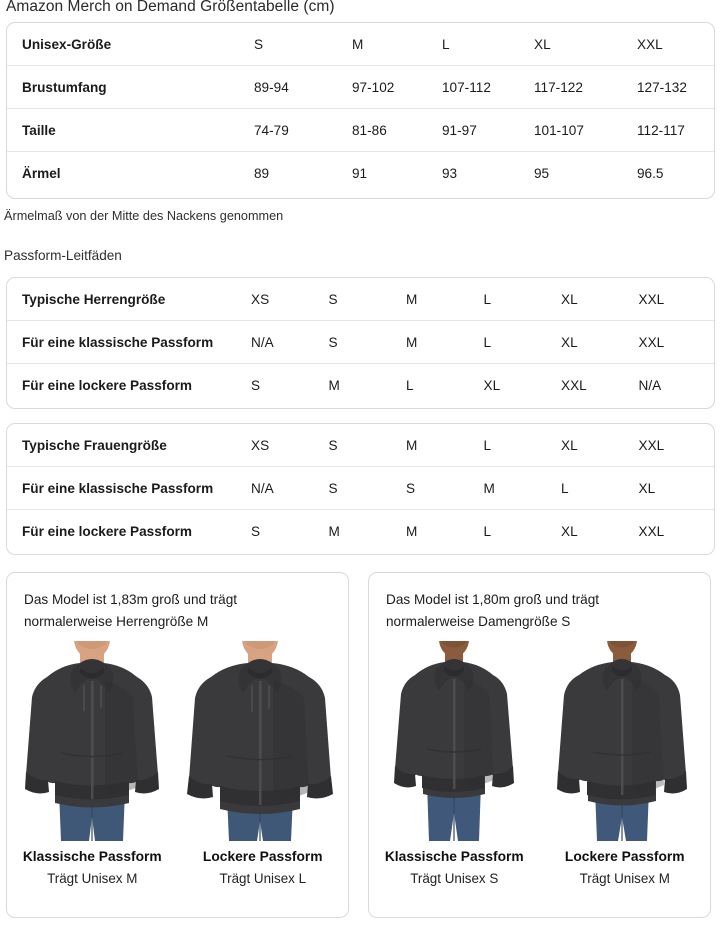 This screenshot has height=925, width=720. What do you see at coordinates (130, 130) in the screenshot?
I see `row-label: Taille` at bounding box center [130, 130].